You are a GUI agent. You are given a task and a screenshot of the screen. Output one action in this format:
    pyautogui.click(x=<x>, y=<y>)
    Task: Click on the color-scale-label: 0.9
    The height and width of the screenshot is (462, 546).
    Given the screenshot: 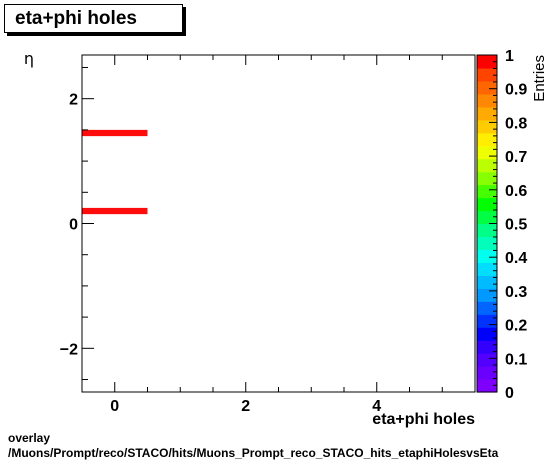 What is the action you would take?
    pyautogui.click(x=516, y=90)
    